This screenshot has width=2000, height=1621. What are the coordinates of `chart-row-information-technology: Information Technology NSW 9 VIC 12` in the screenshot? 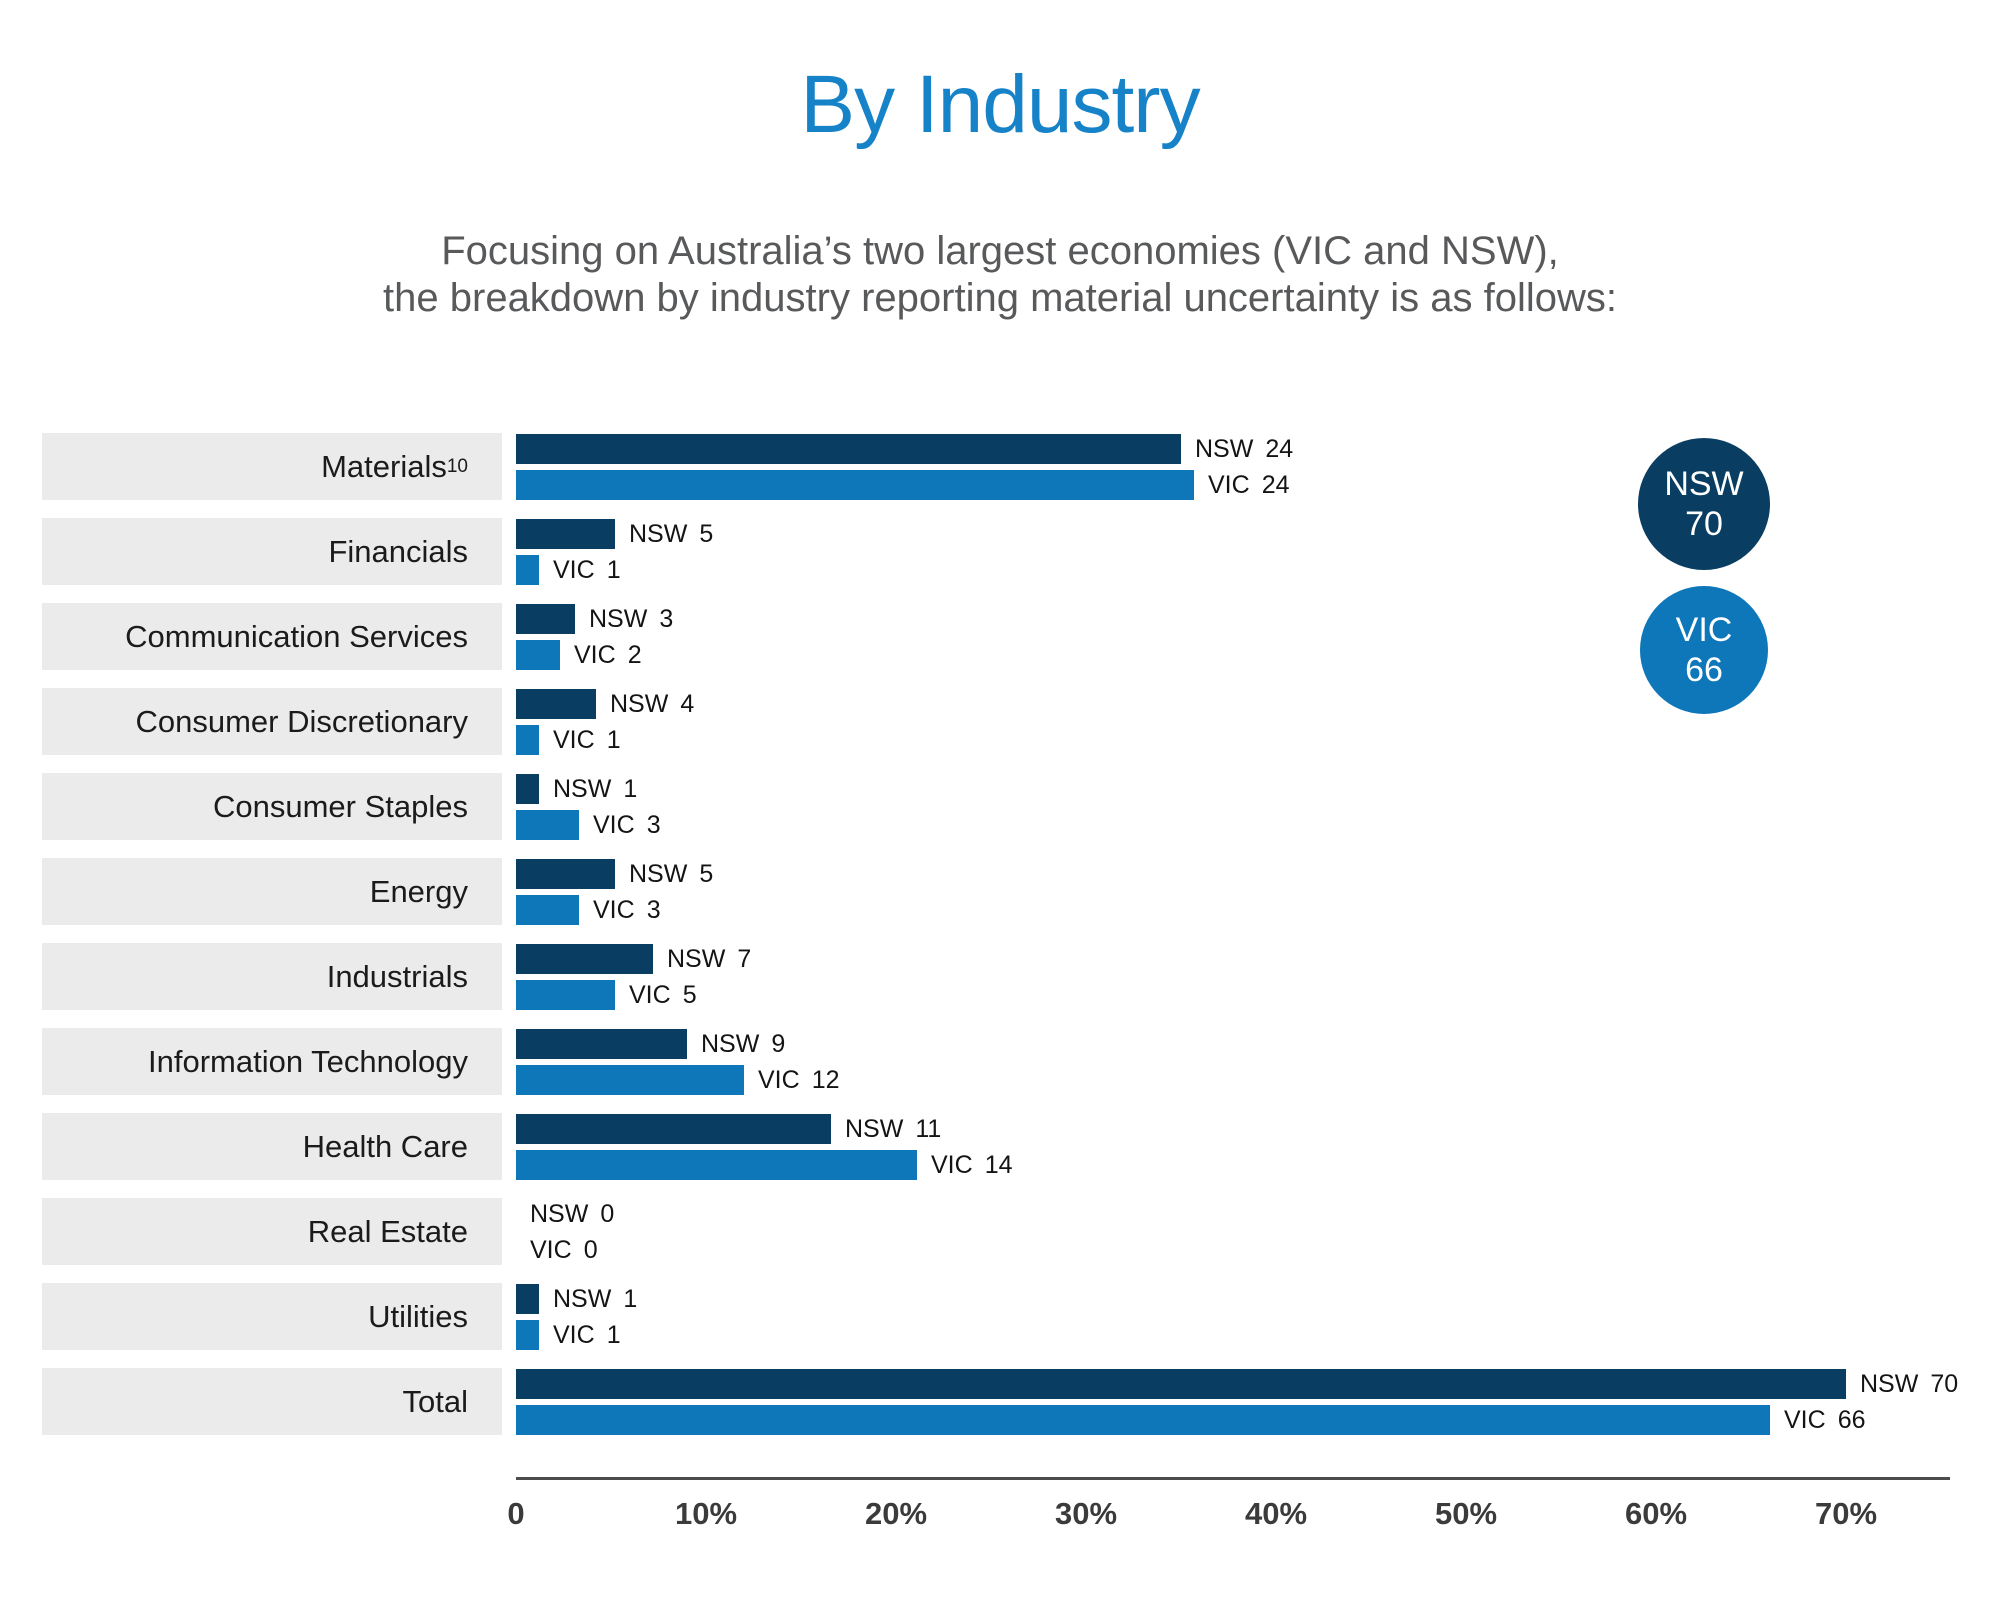 It's located at (1000, 1061).